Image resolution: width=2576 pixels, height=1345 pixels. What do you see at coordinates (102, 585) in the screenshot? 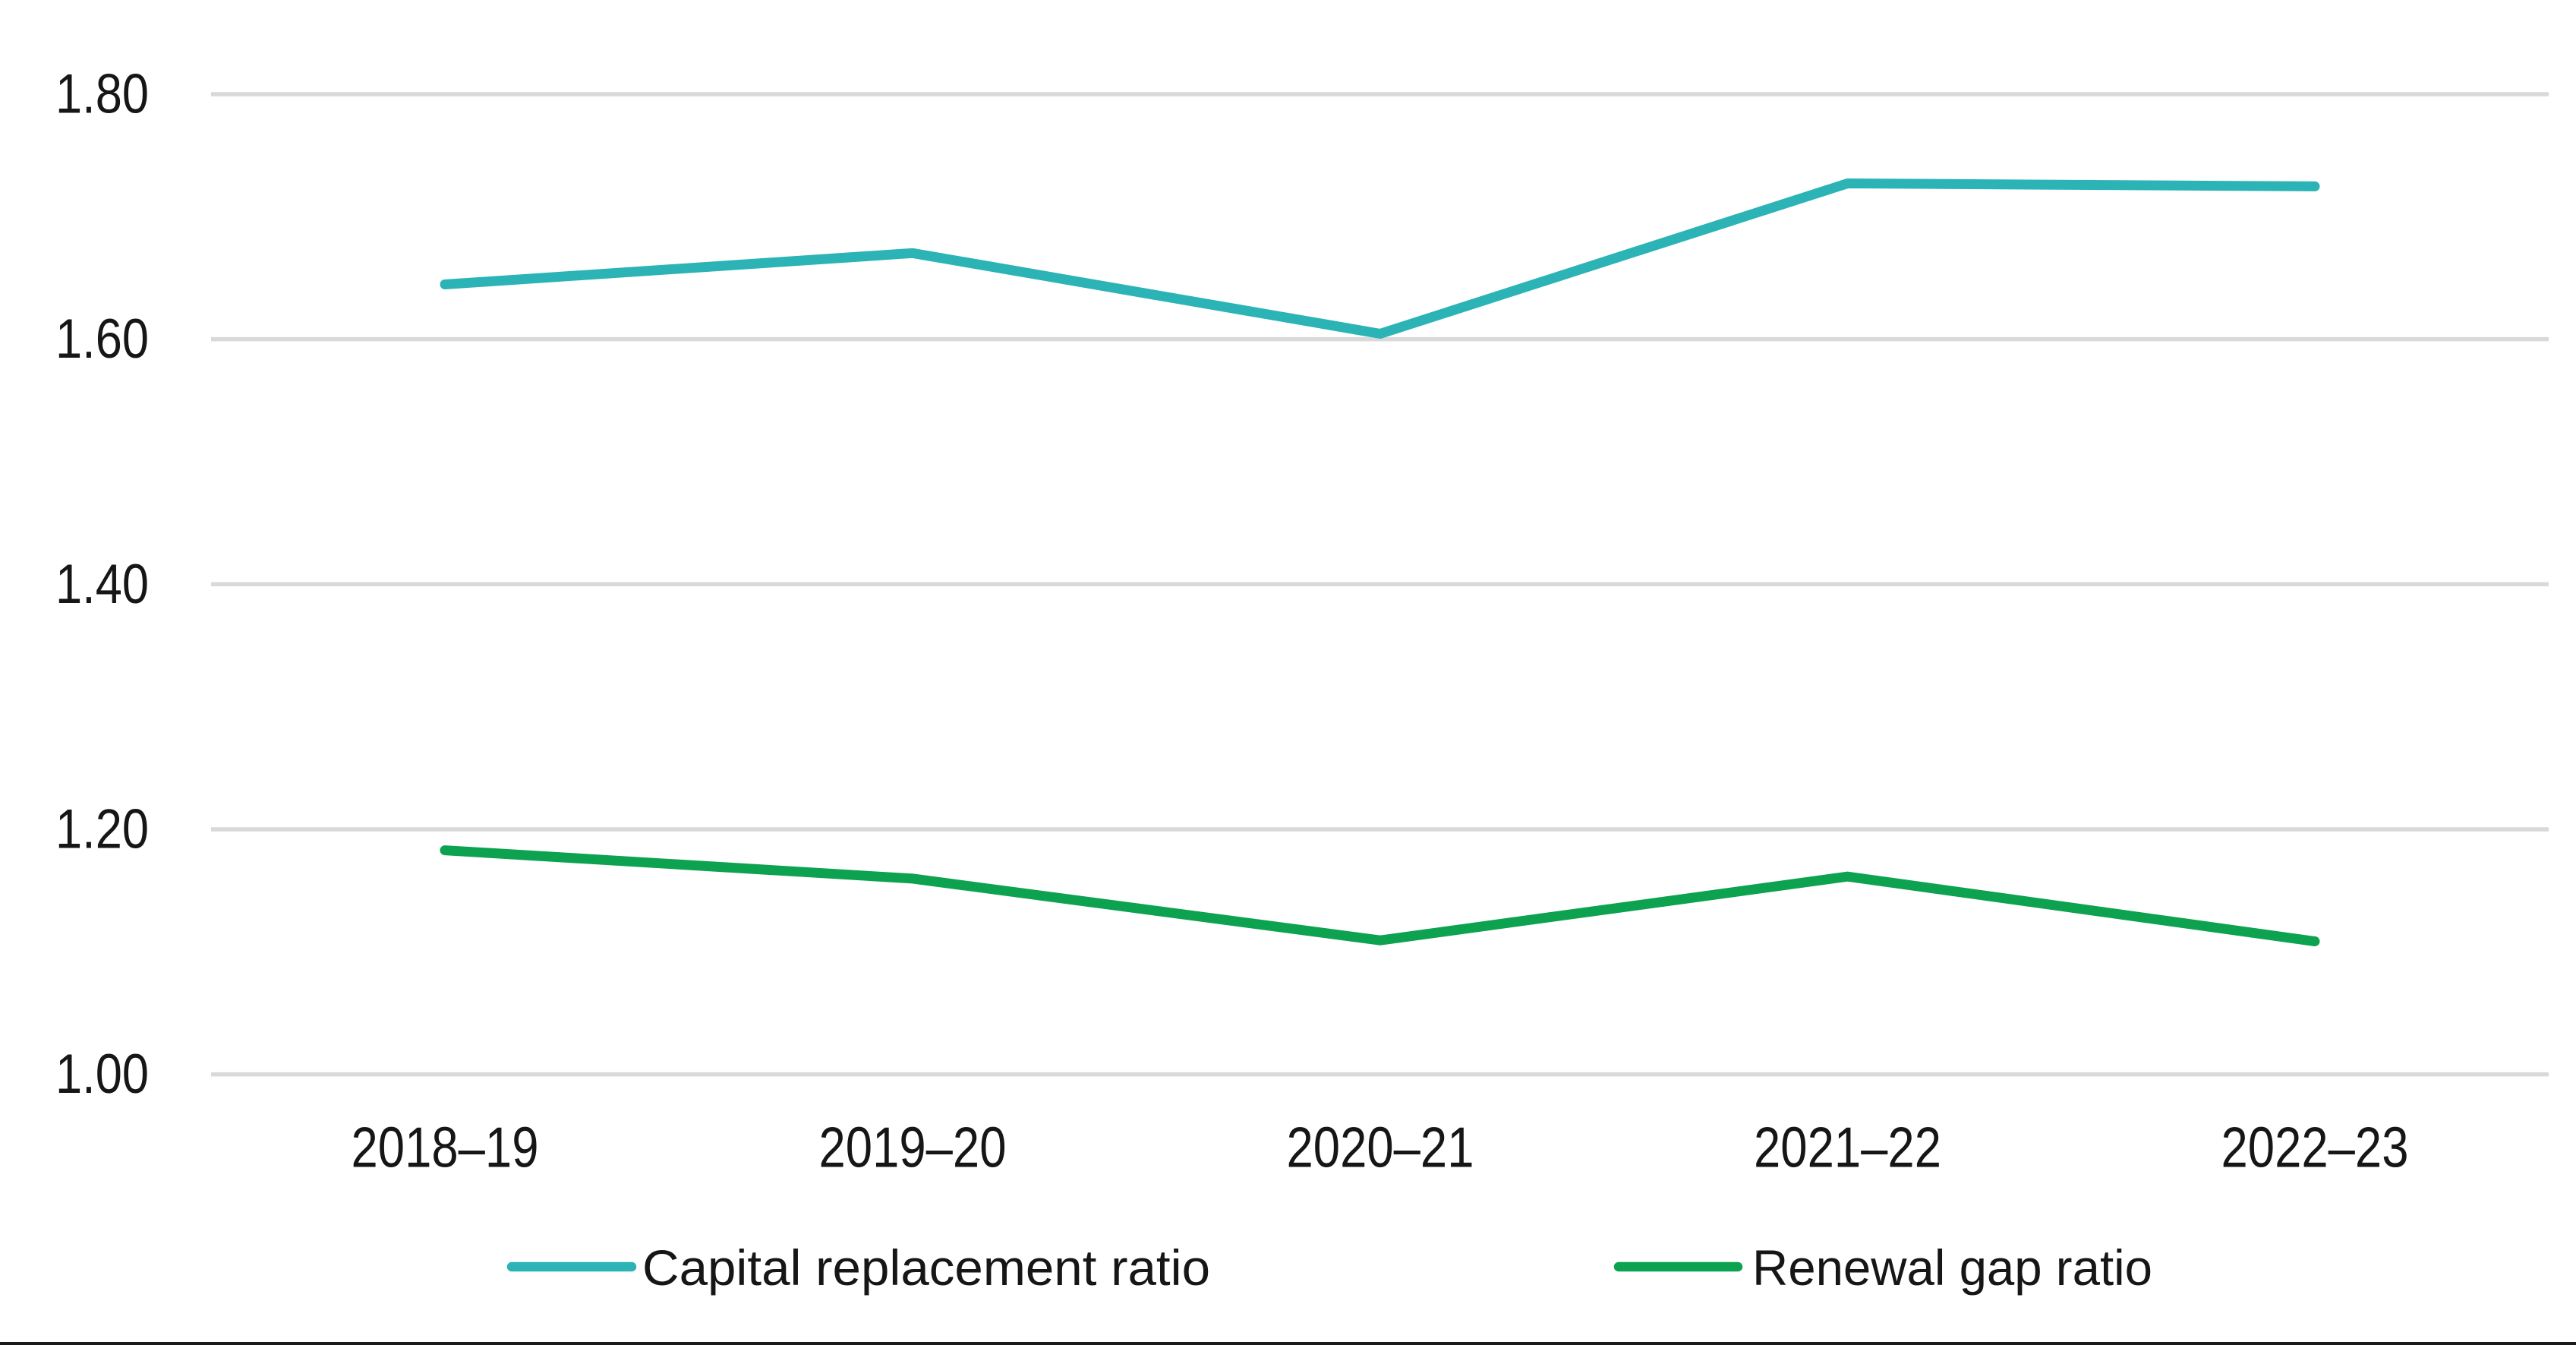
I see `svg-text: 1.40` at bounding box center [102, 585].